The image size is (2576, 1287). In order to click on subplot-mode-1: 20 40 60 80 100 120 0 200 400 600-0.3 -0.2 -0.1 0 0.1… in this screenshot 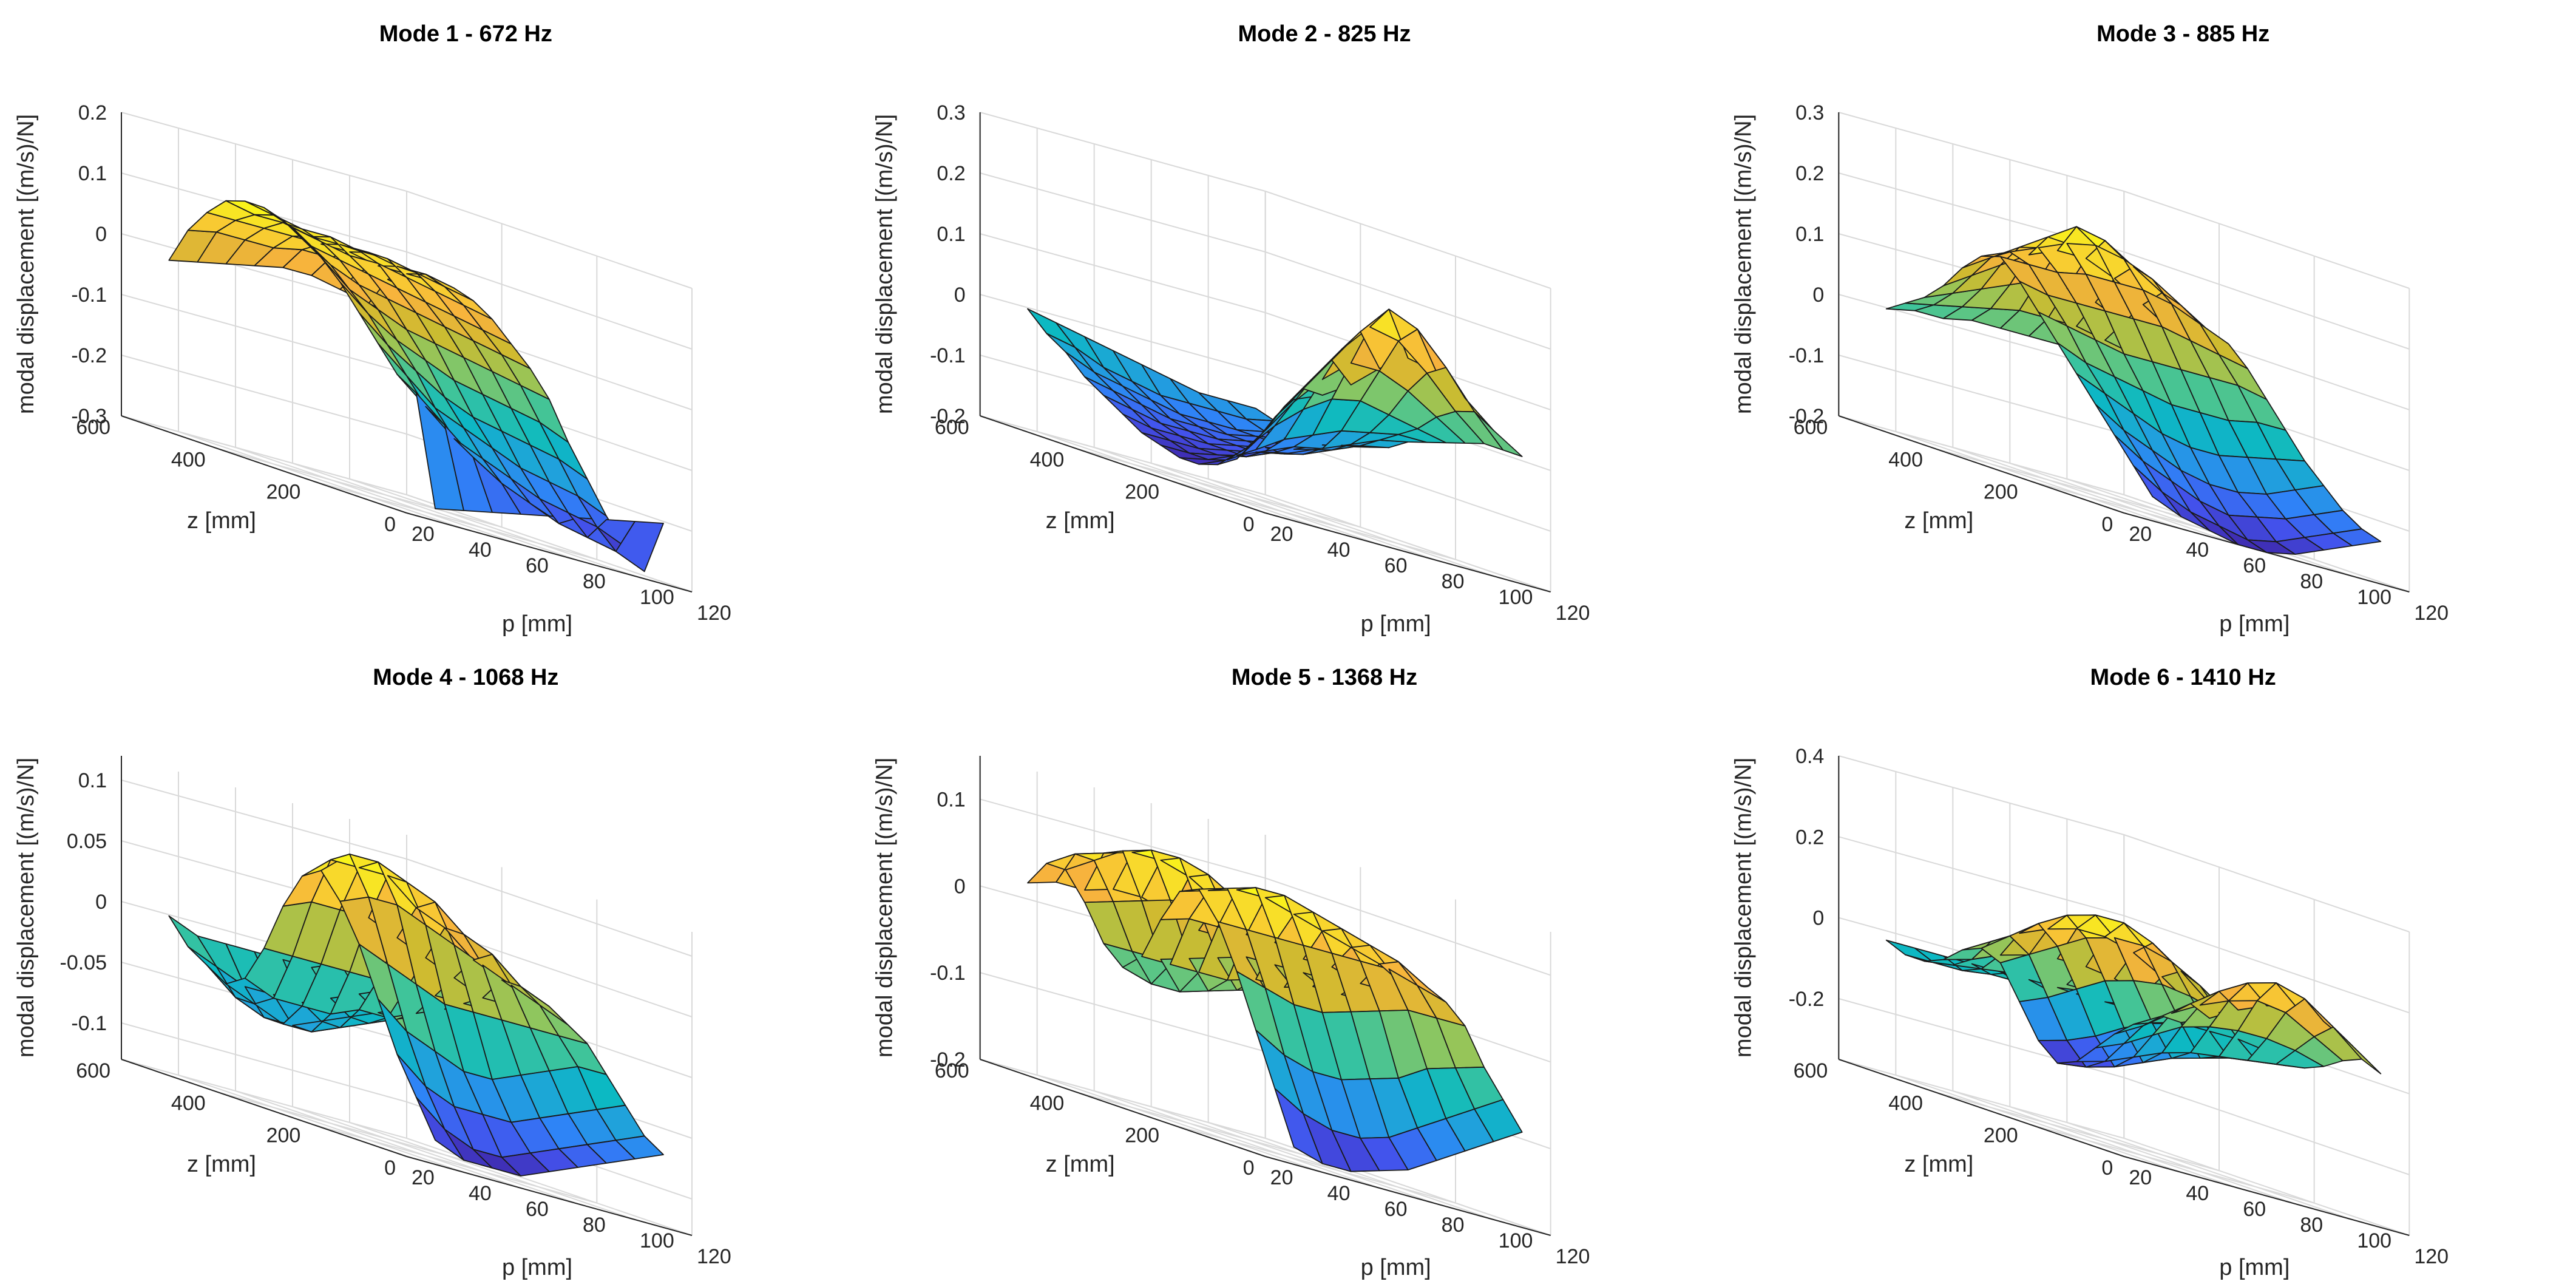, I will do `click(372, 329)`.